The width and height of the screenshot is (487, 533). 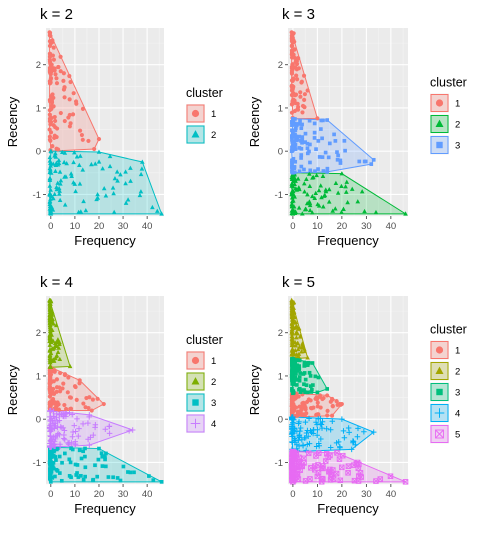 What do you see at coordinates (56, 14) in the screenshot?
I see `chart-title: k = 2` at bounding box center [56, 14].